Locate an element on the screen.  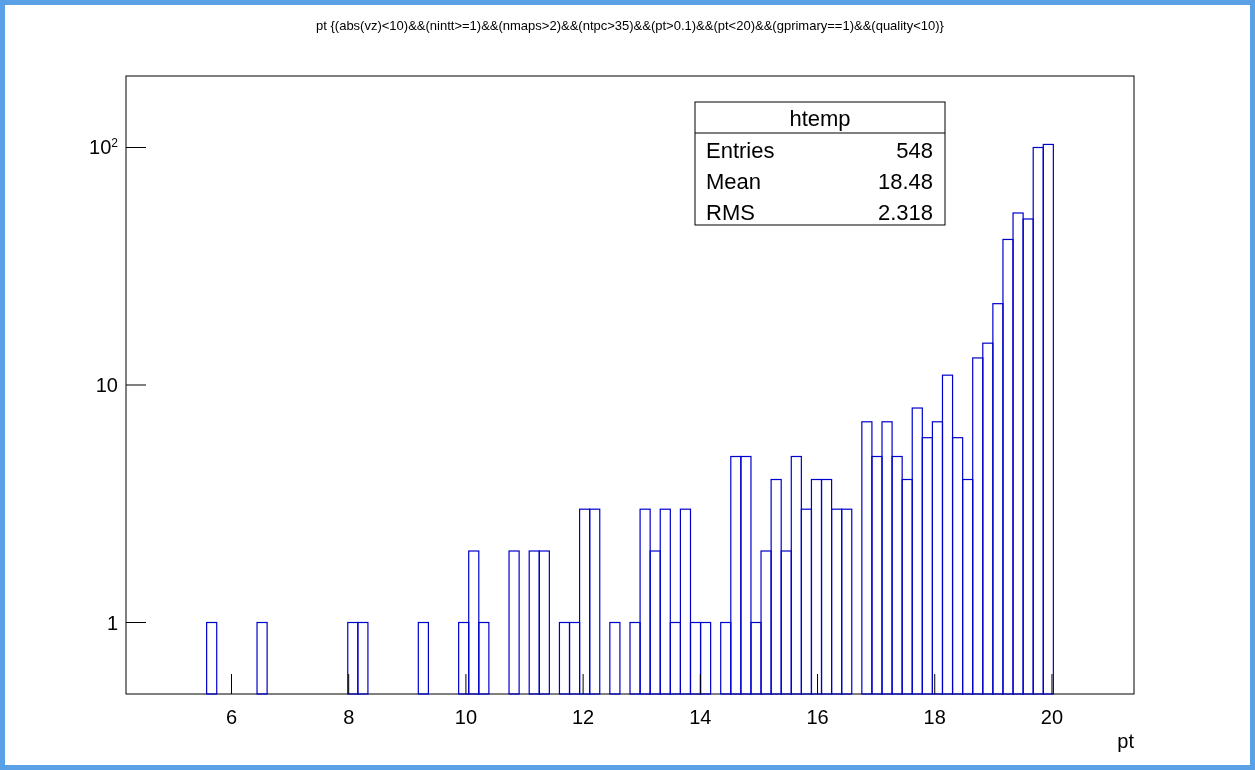
x-tick-label: 14 is located at coordinates (700, 717).